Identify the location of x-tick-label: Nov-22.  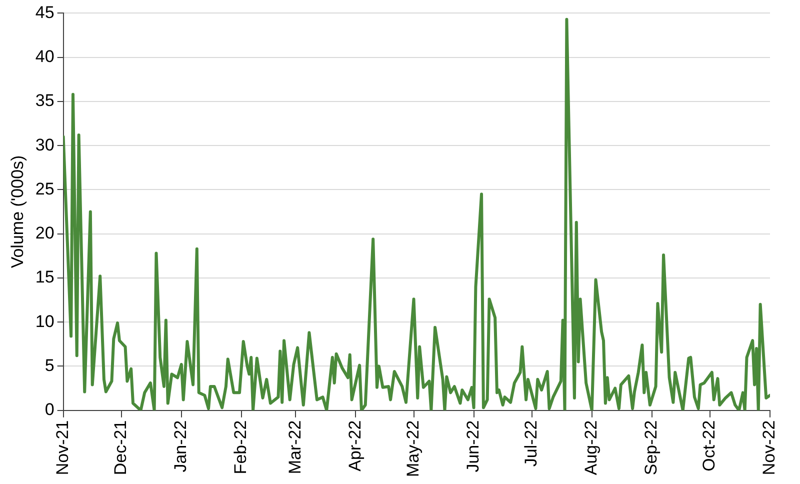
(769, 448).